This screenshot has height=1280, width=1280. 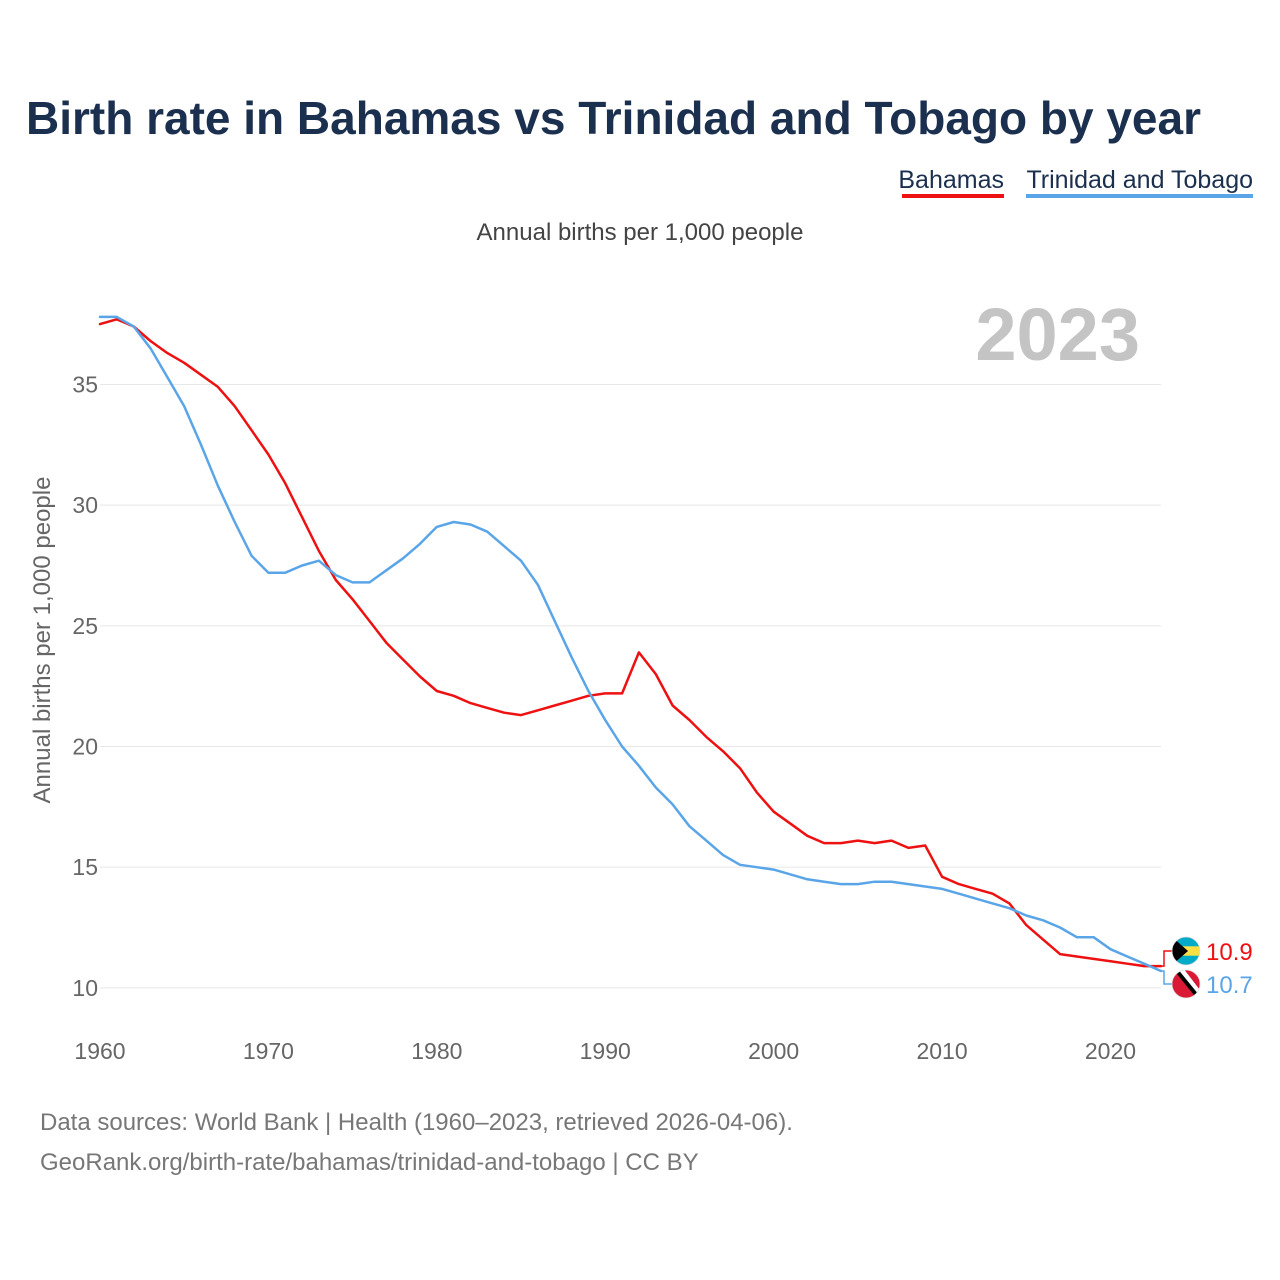 I want to click on legend-label-trinidad: Trinidad and Tobago, so click(x=1139, y=180).